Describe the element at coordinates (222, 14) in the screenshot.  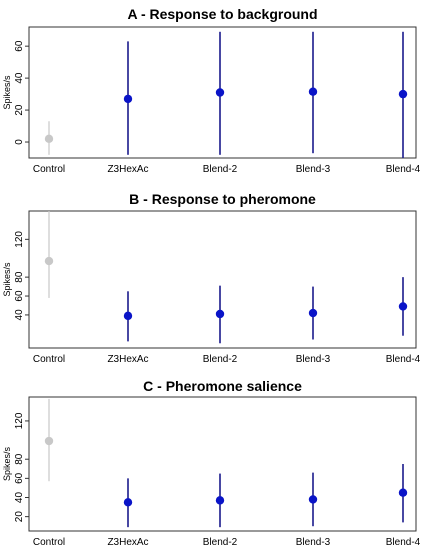
I see `panel-a-title: A - Response to background` at that location.